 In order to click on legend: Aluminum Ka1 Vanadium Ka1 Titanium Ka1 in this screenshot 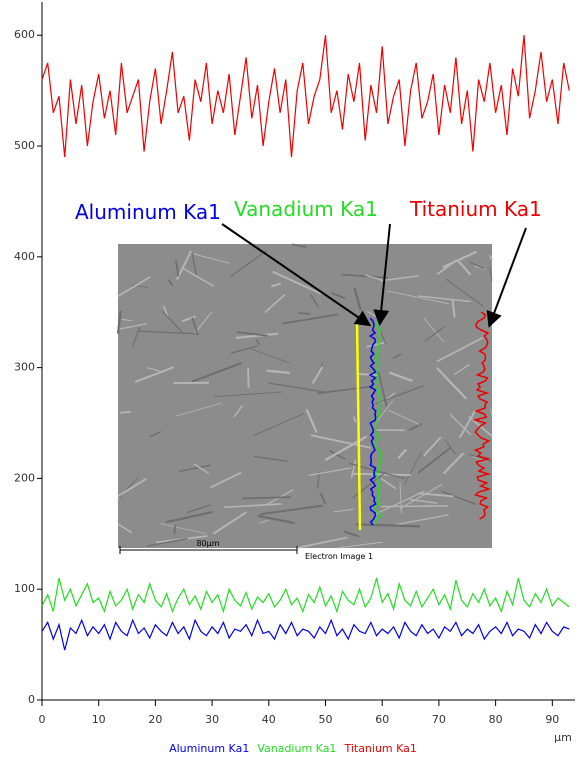, I will do `click(293, 748)`.